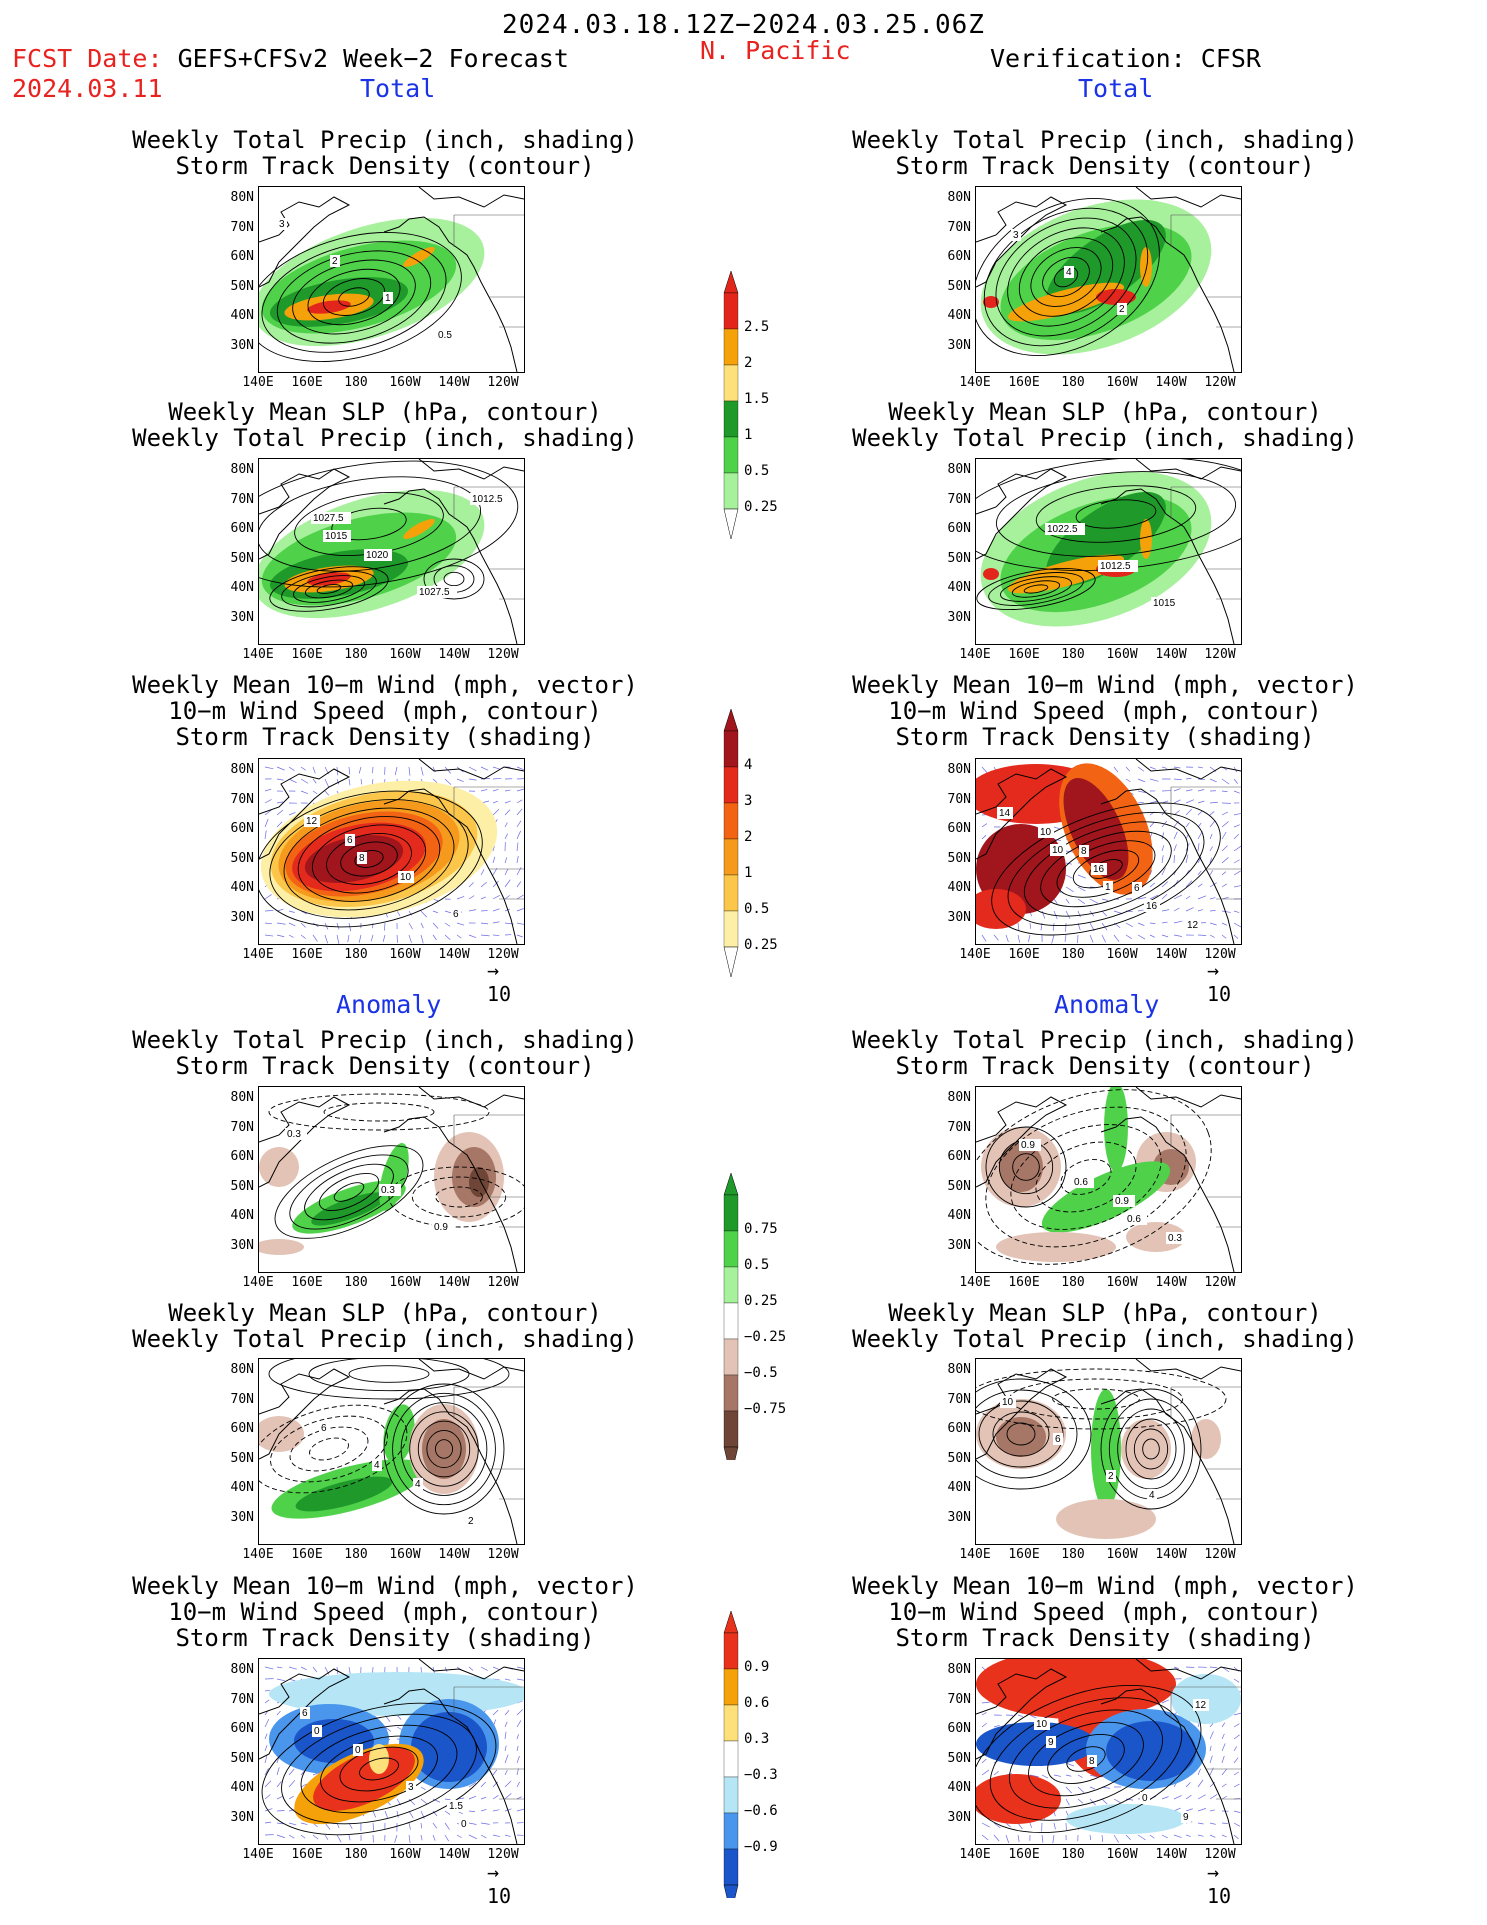 The height and width of the screenshot is (1925, 1487). Describe the element at coordinates (1108, 279) in the screenshot. I see `map-panel-fr1: 3 4 2` at that location.